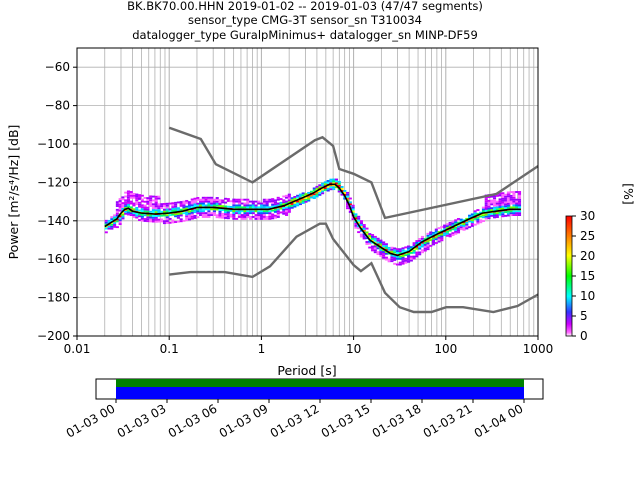 The width and height of the screenshot is (640, 480). I want to click on timeline-tick-label: 01-03 06, so click(193, 420).